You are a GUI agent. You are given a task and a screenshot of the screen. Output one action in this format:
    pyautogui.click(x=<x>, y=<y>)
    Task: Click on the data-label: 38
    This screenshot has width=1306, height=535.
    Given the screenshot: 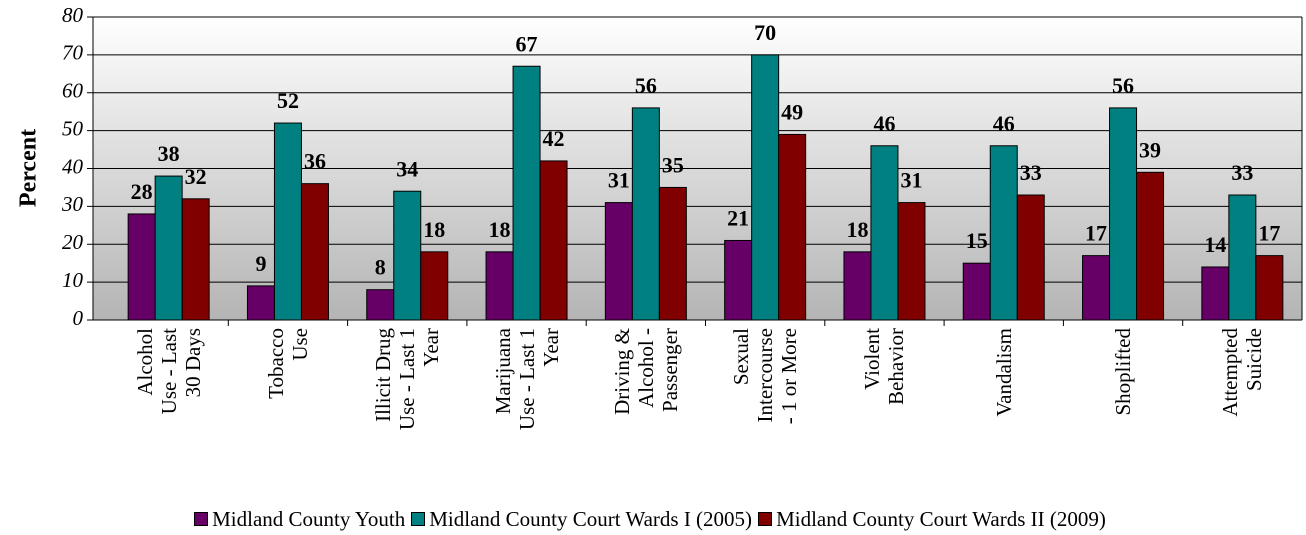 What is the action you would take?
    pyautogui.click(x=169, y=153)
    